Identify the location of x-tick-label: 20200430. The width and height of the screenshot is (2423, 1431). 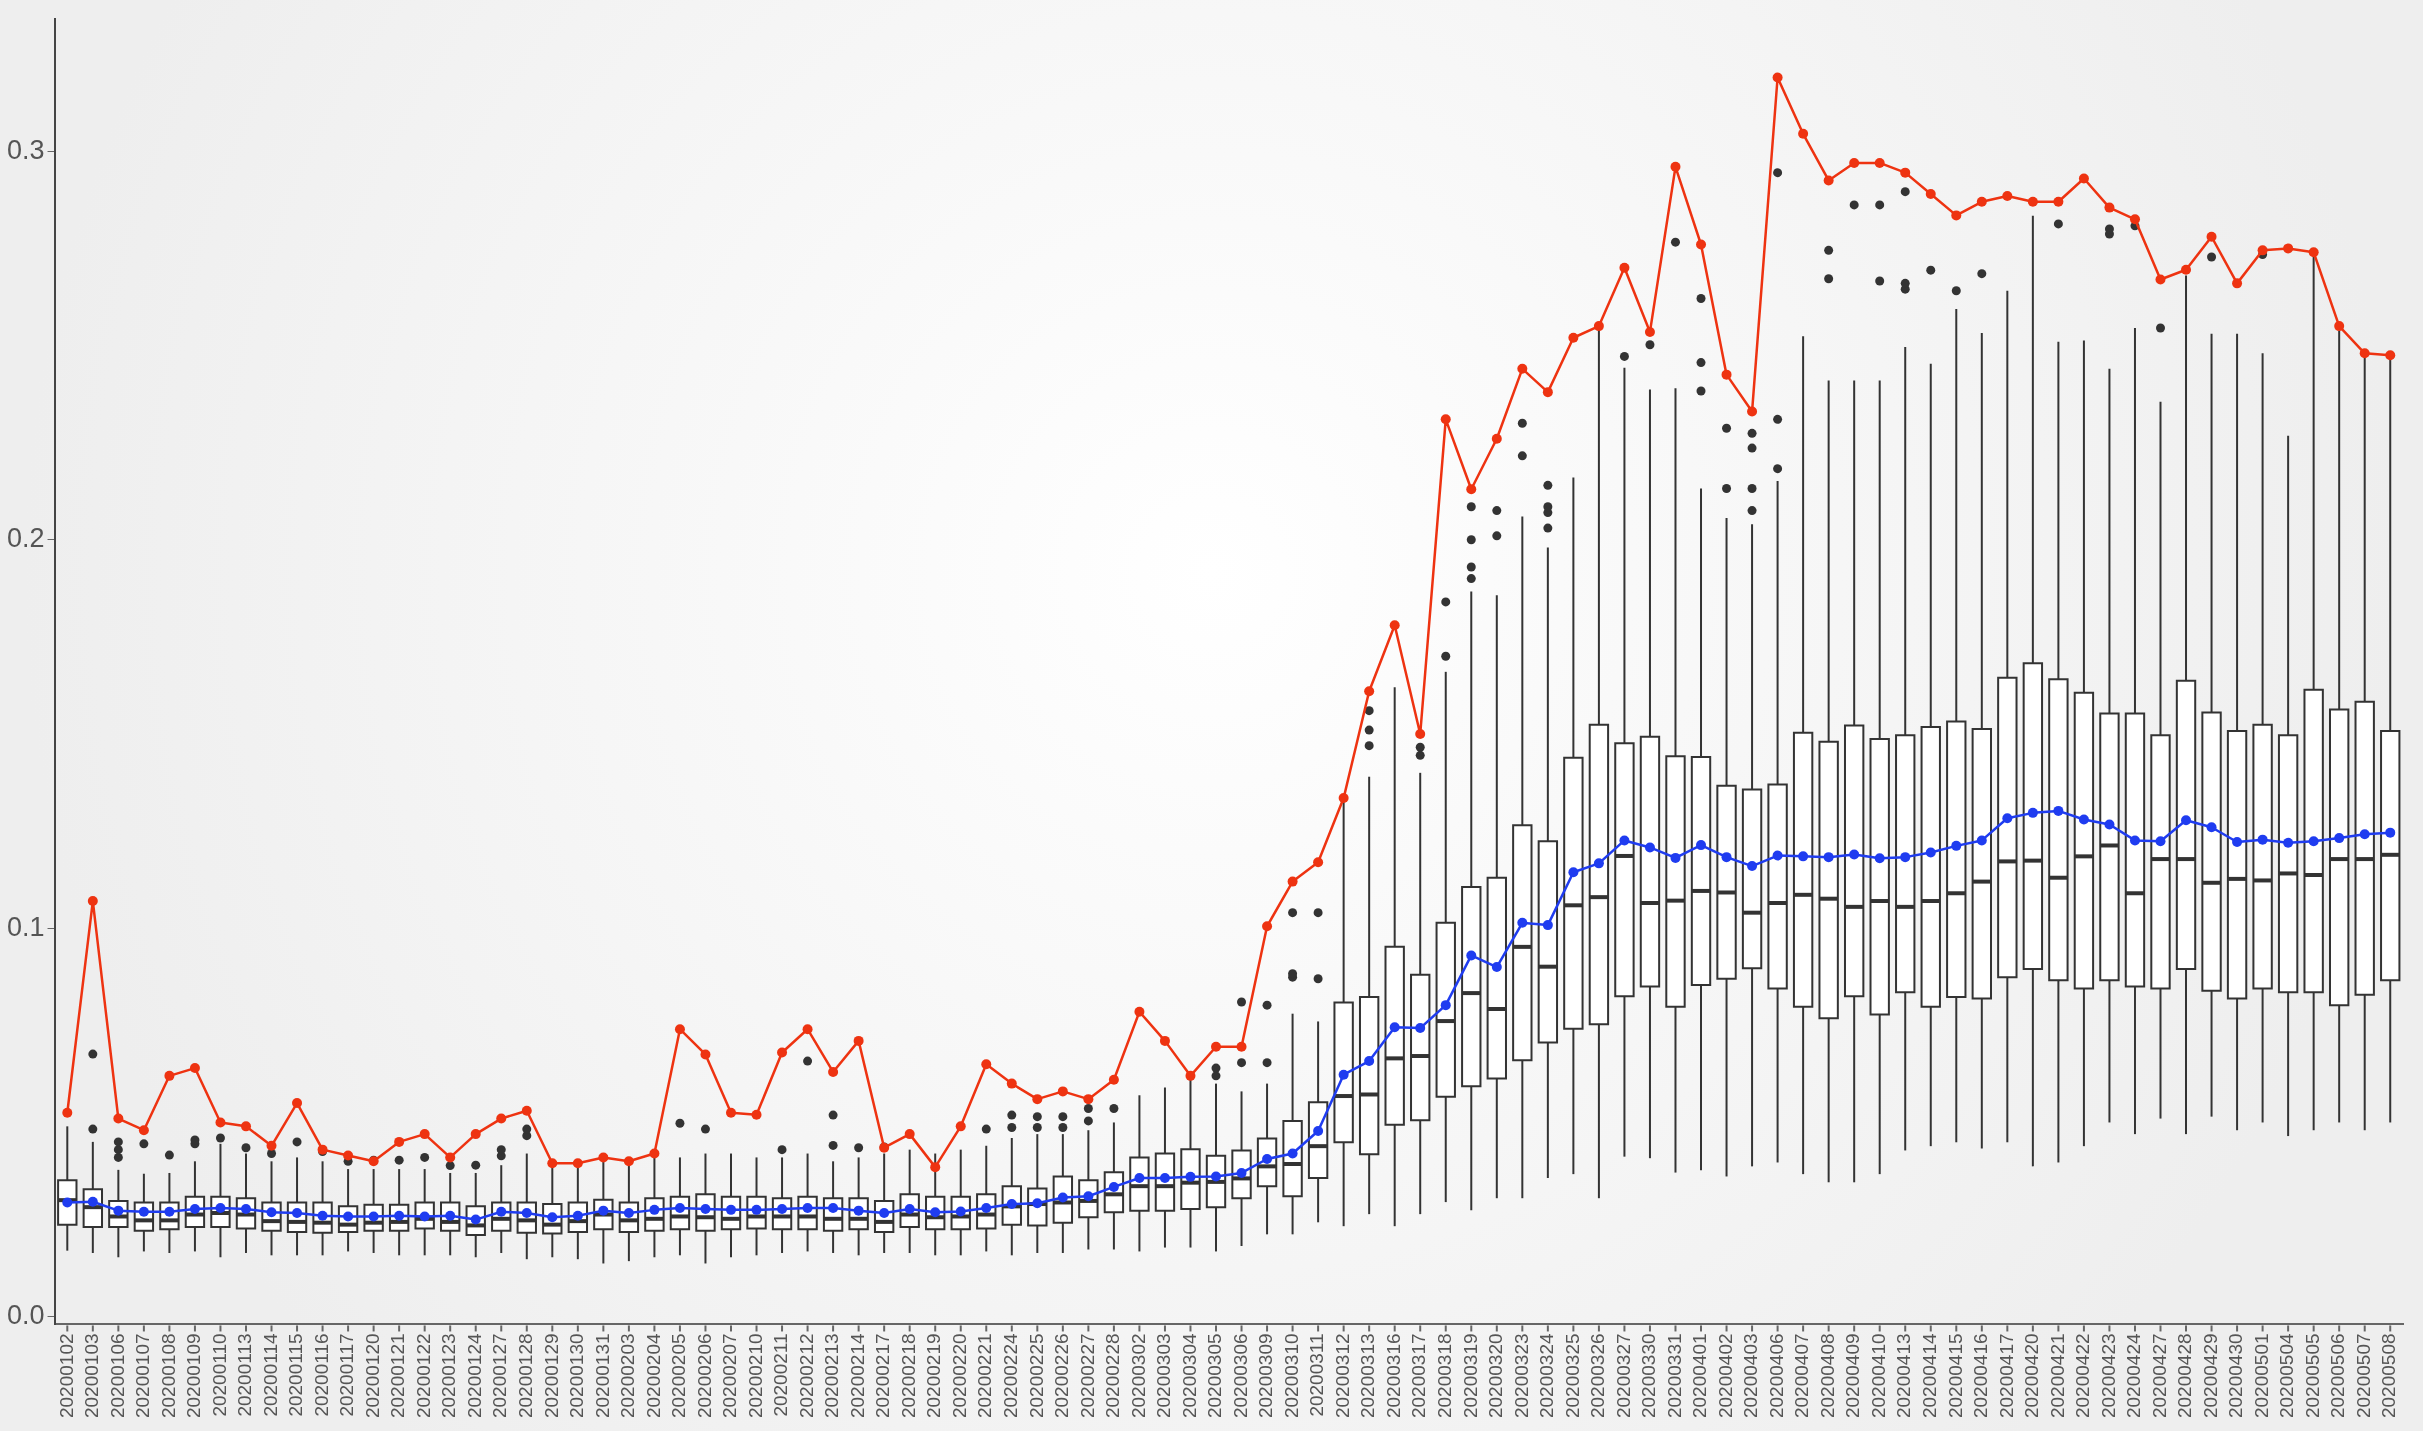
(2236, 1376).